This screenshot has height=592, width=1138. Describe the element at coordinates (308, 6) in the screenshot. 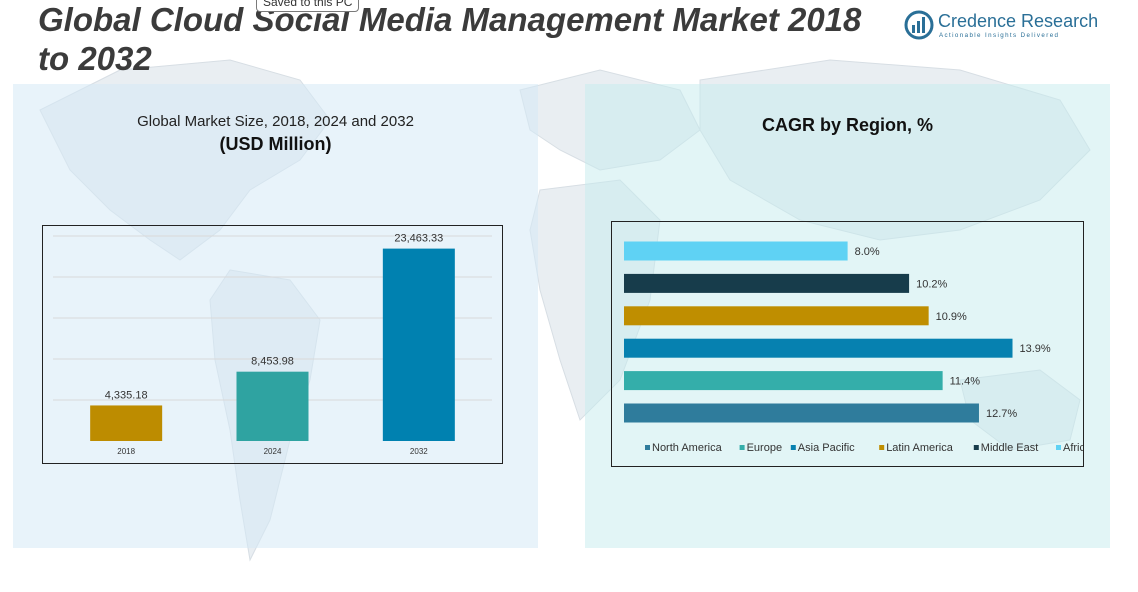

I see `saved-tooltip: Saved to this PC` at that location.